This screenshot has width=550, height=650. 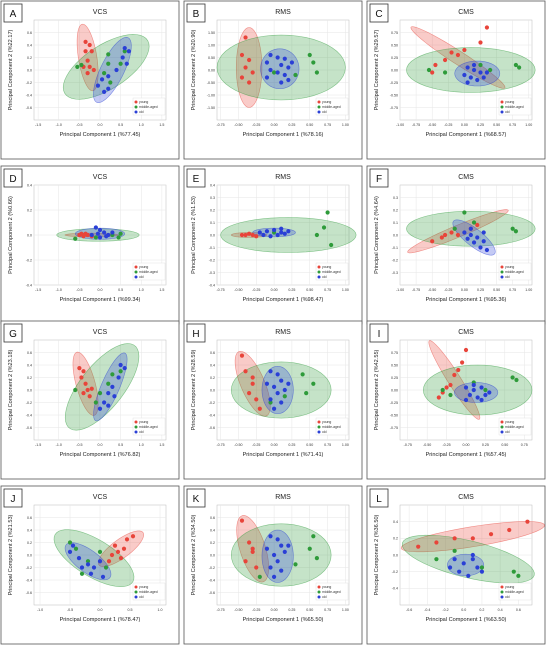 I want to click on x-tick-label: 0.25, so click(x=291, y=125).